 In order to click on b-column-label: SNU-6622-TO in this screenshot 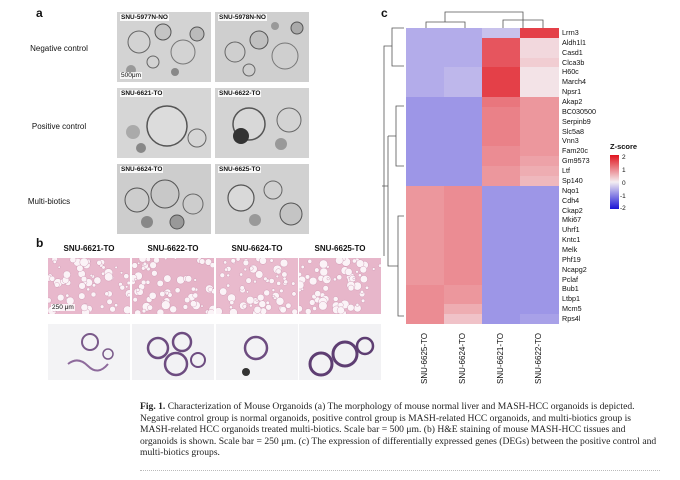, I will do `click(173, 248)`.